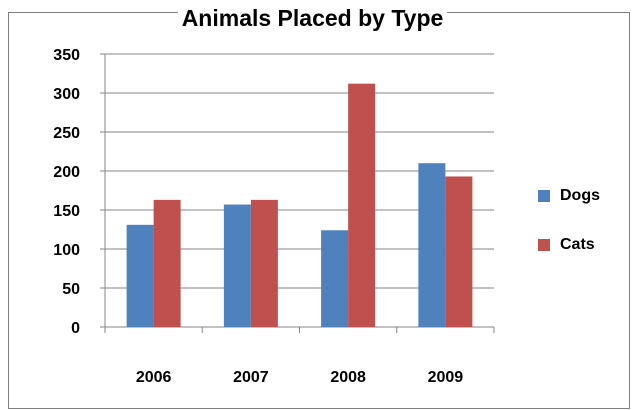  Describe the element at coordinates (66, 55) in the screenshot. I see `y-tick-label: 350` at that location.